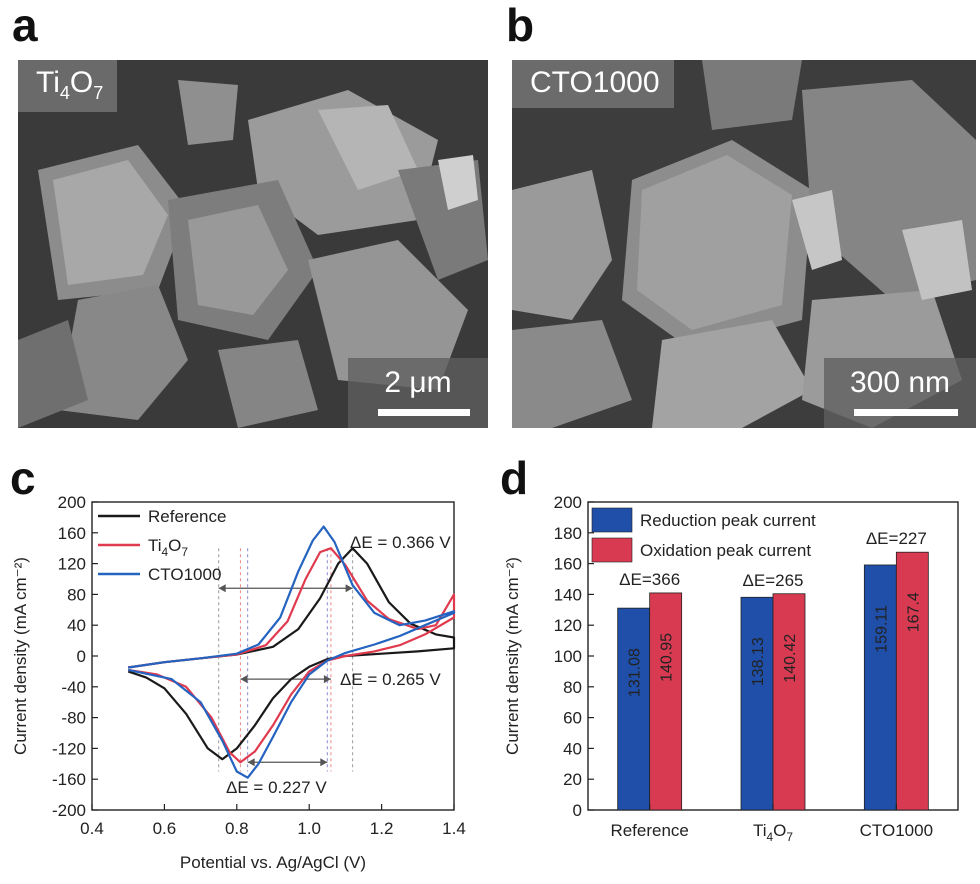  I want to click on x-tick-label-d-0: Reference, so click(649, 830).